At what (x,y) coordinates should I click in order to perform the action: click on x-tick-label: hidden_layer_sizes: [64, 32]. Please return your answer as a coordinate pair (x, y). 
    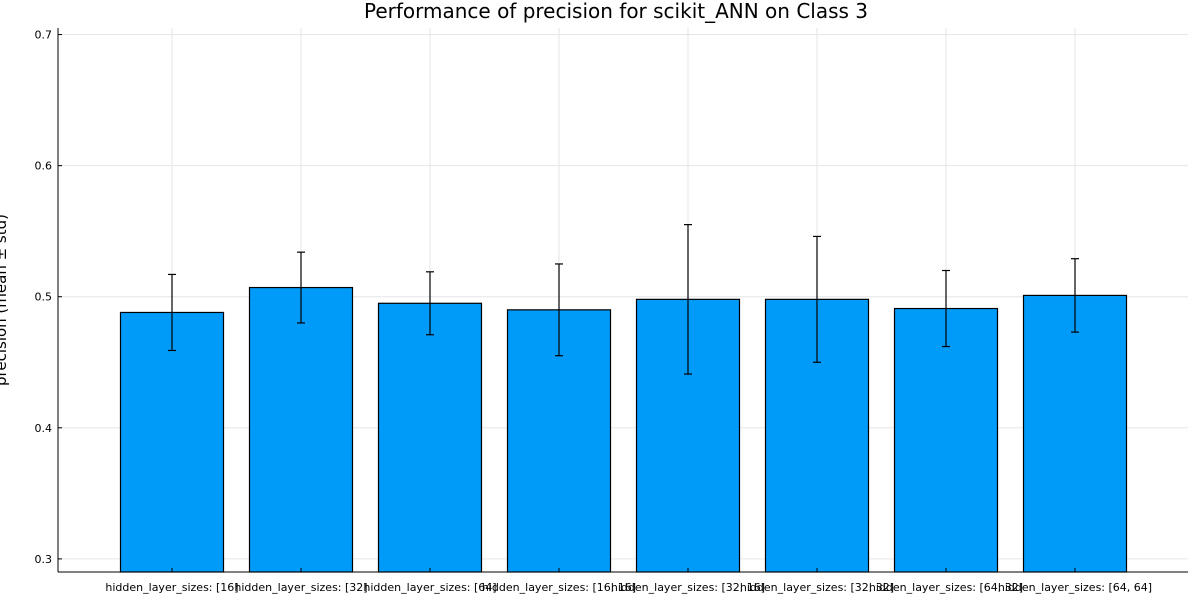
    Looking at the image, I should click on (946, 587).